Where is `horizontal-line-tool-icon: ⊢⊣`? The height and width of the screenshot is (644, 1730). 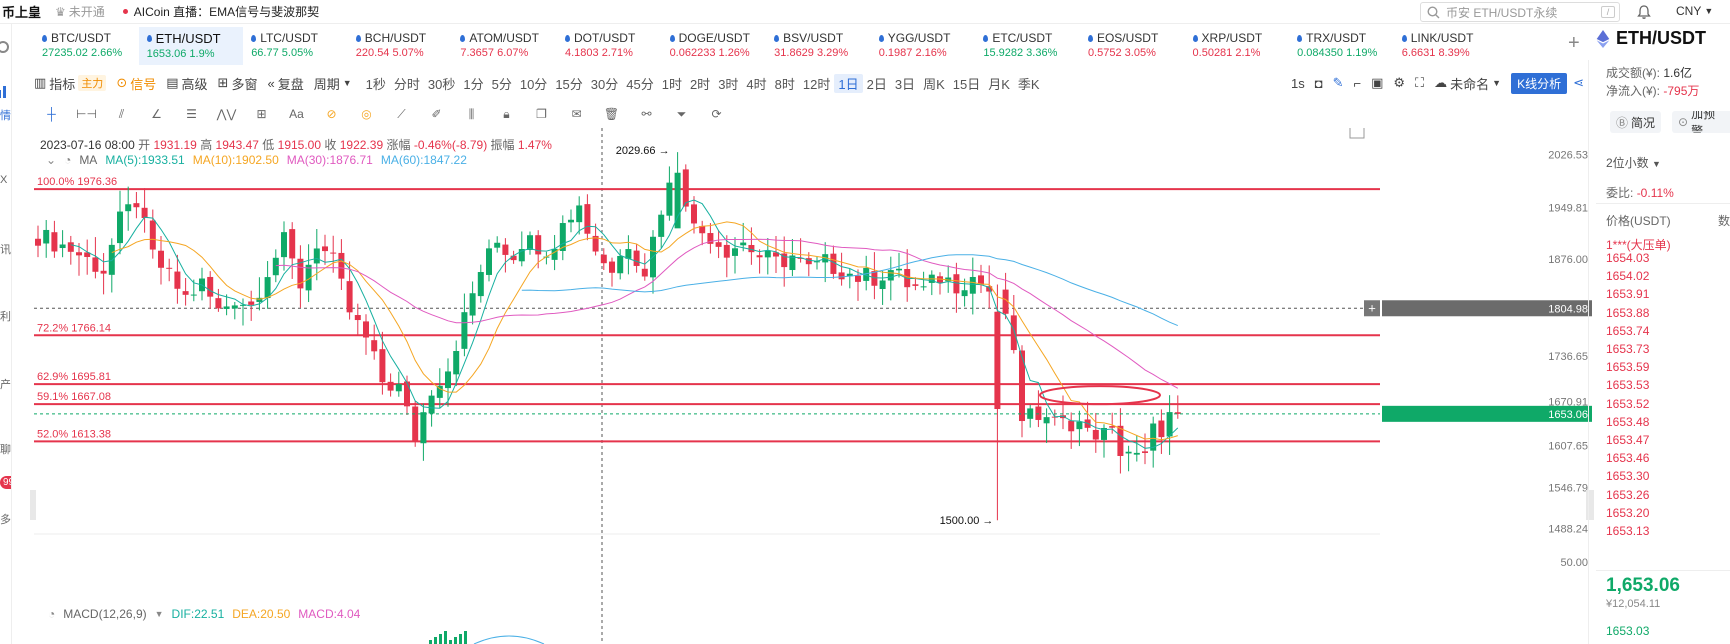 horizontal-line-tool-icon: ⊢⊣ is located at coordinates (86, 114).